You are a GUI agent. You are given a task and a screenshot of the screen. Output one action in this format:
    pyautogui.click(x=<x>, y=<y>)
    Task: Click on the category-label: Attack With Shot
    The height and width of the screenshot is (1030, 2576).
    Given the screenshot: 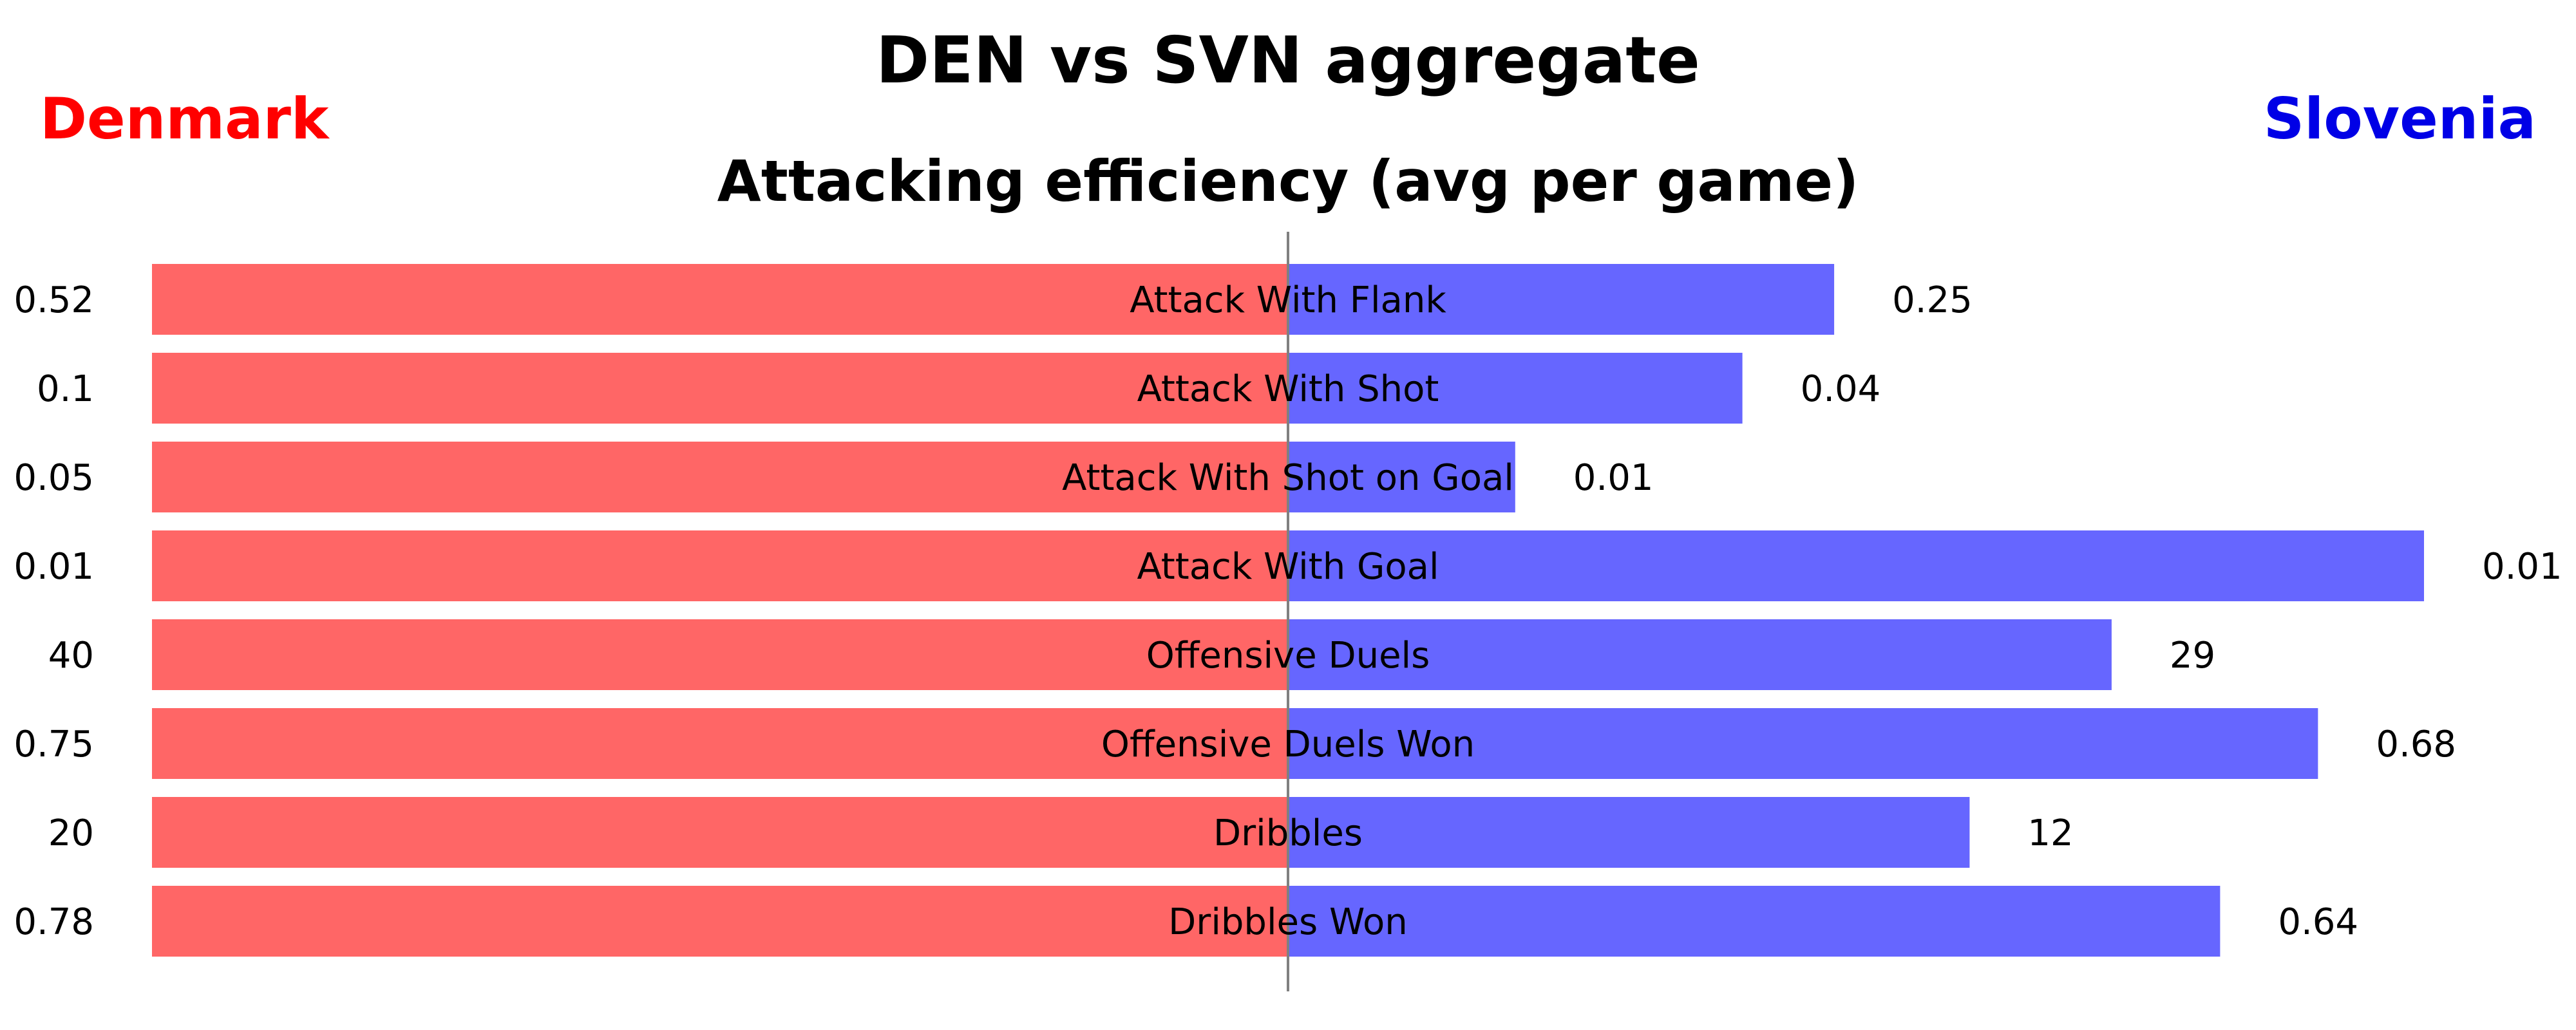 What is the action you would take?
    pyautogui.click(x=1288, y=389)
    